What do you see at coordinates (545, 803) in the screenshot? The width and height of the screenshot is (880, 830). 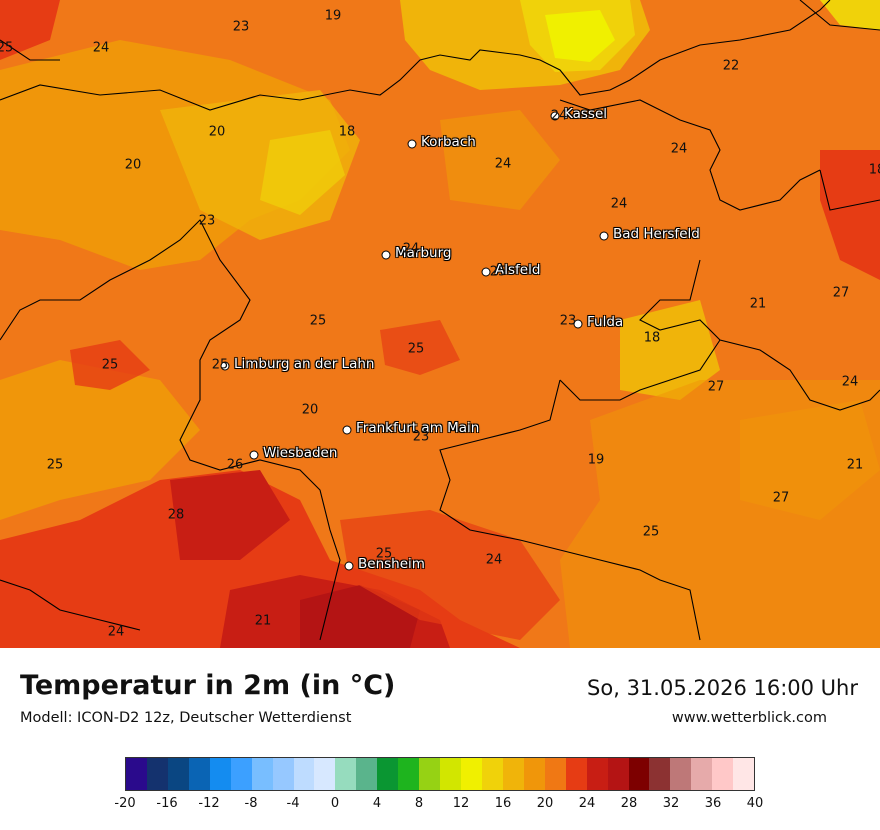 I see `scale-tick-label: 20` at bounding box center [545, 803].